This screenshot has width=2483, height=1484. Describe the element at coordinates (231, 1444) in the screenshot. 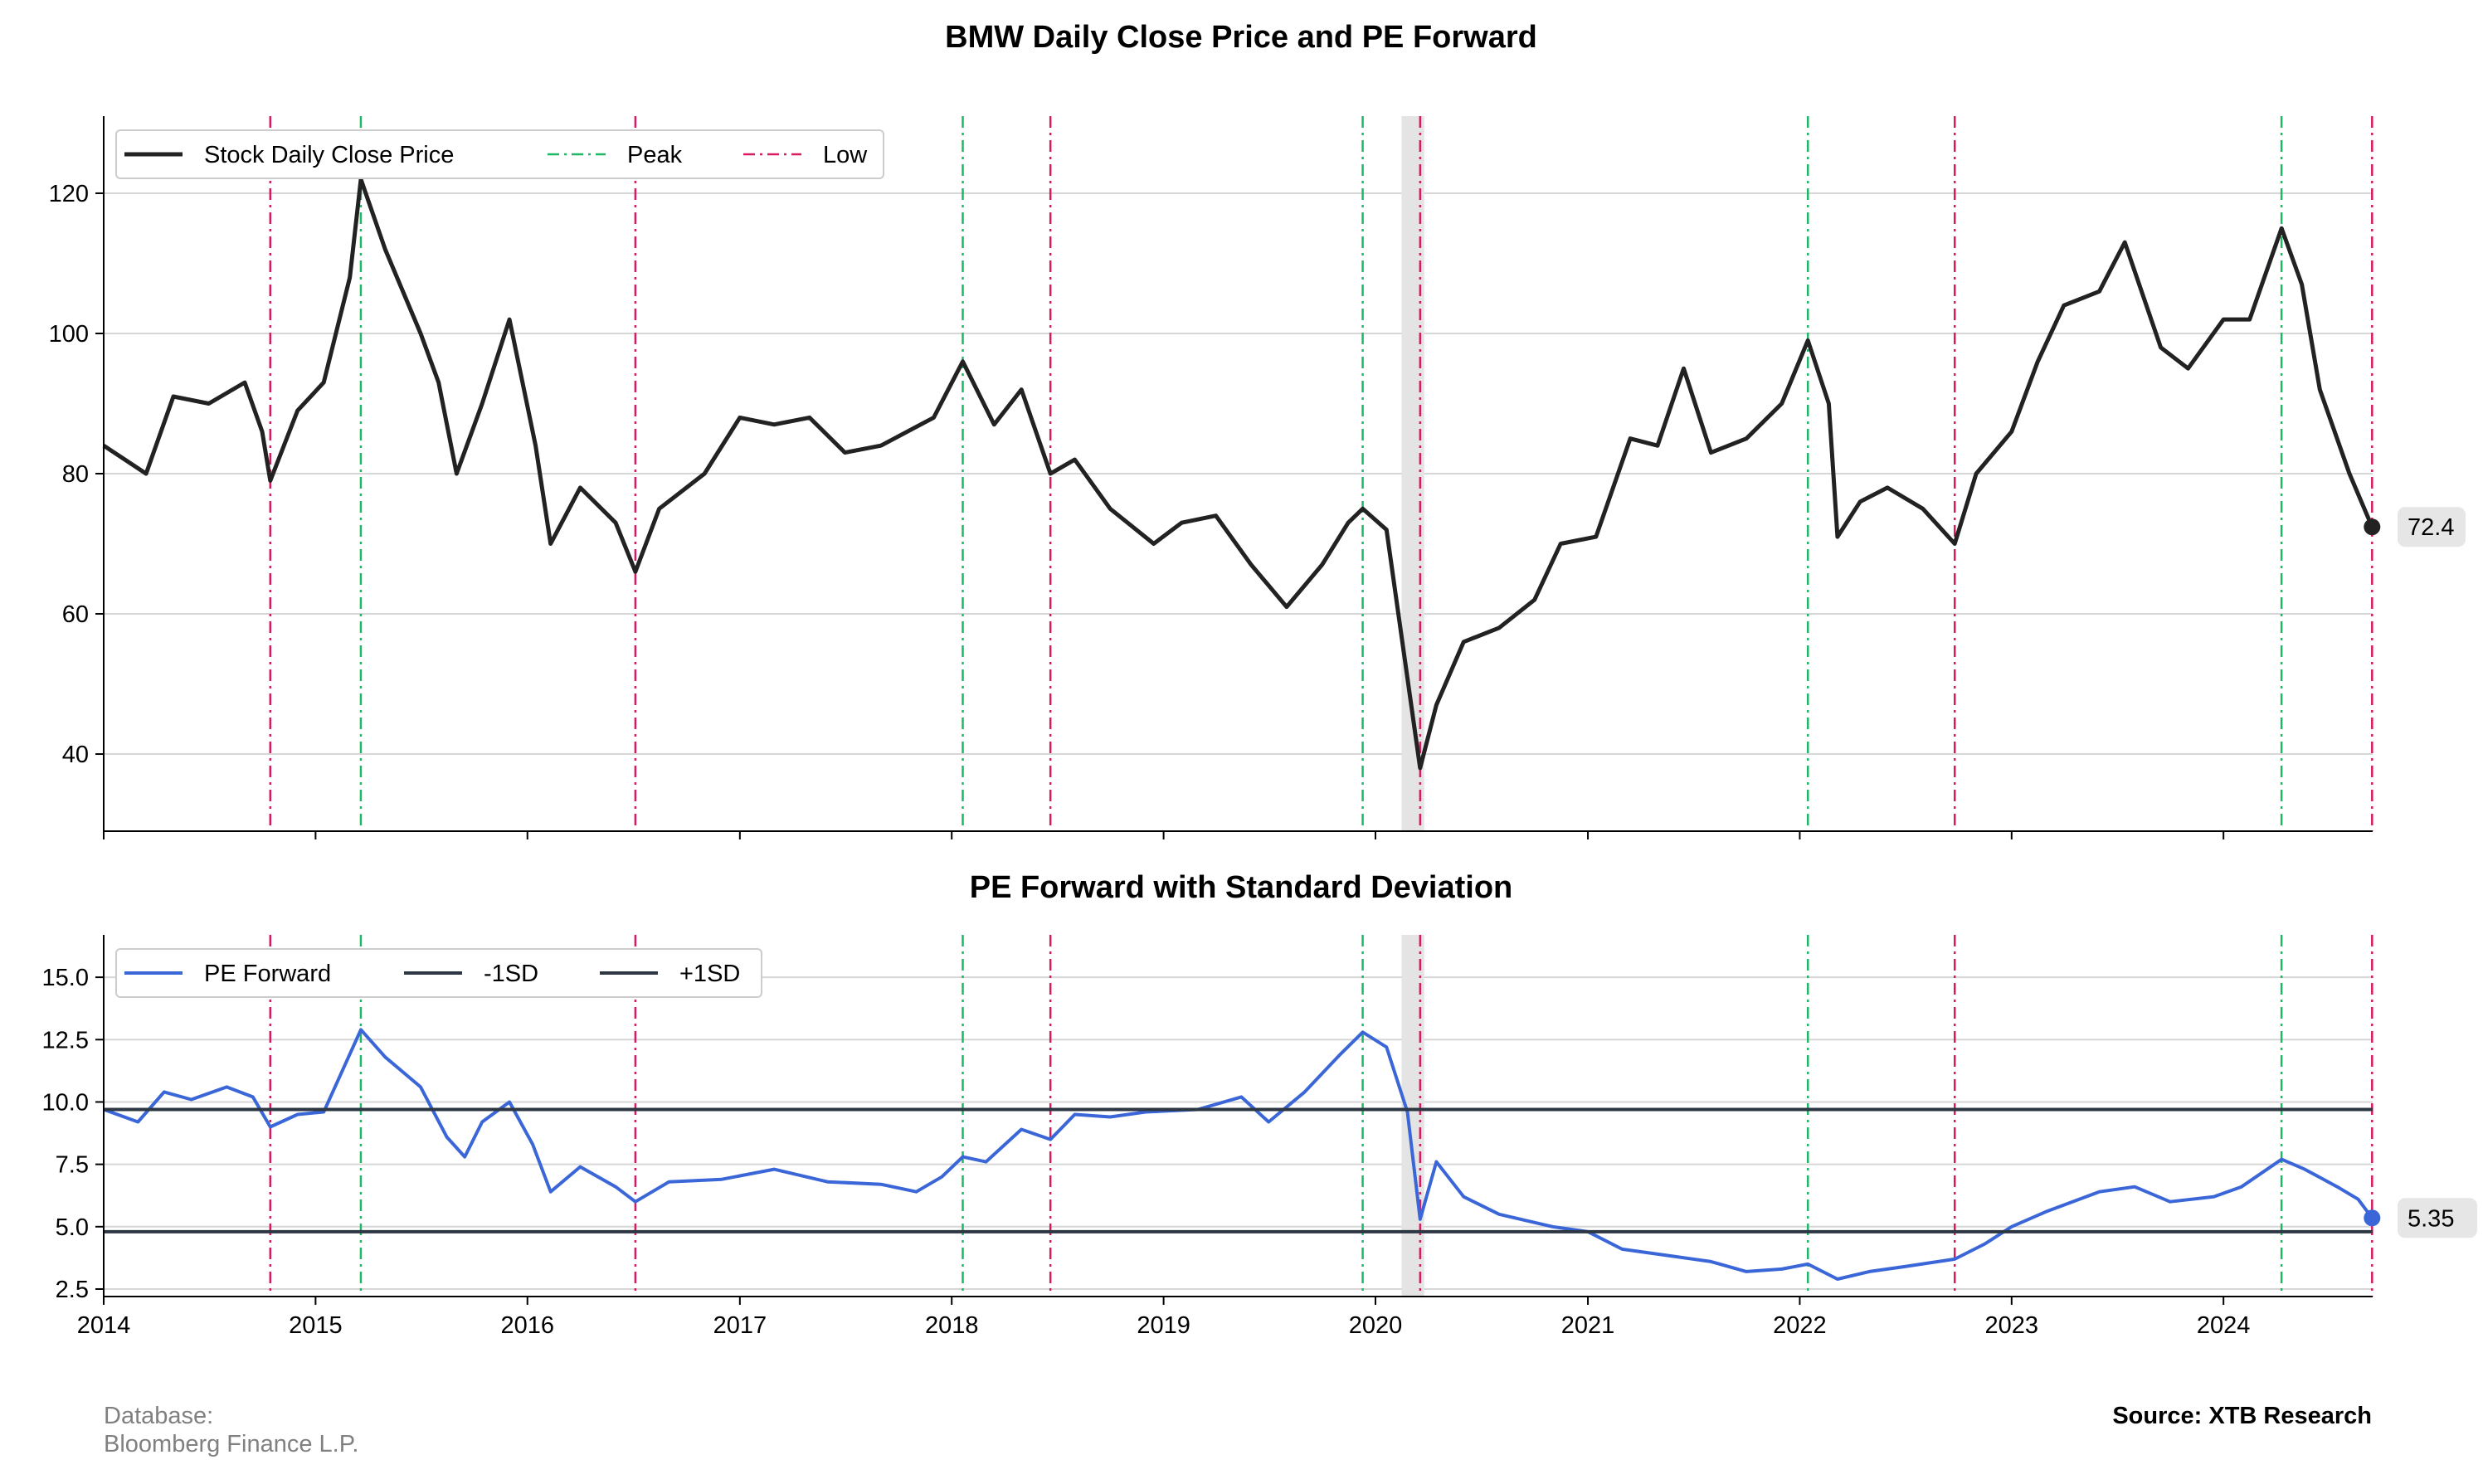

I see `database-value: Bloomberg Finance L.P.` at that location.